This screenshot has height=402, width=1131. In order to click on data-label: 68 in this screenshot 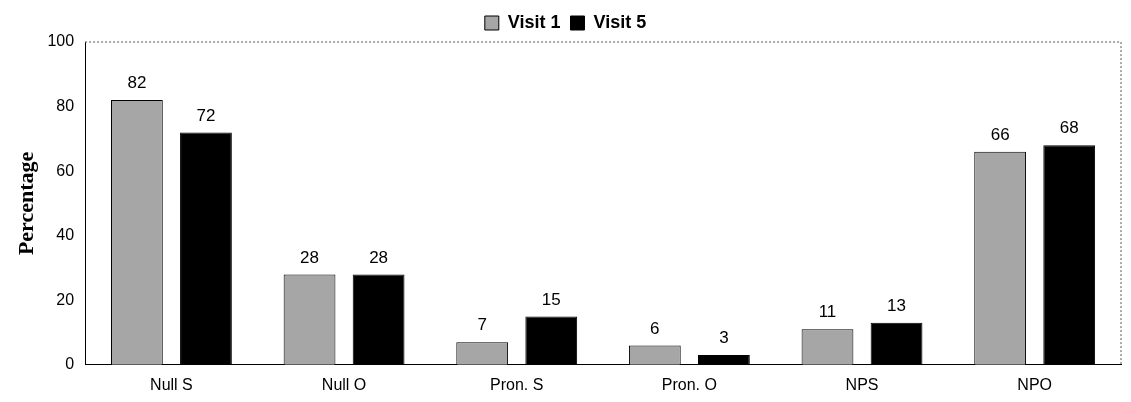, I will do `click(1069, 128)`.